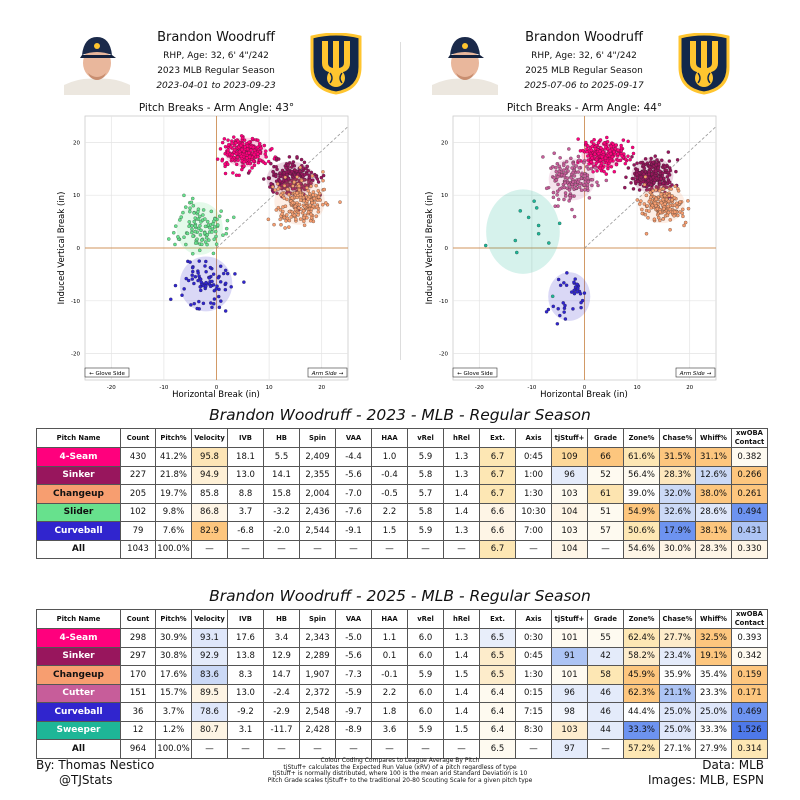 The width and height of the screenshot is (800, 800). What do you see at coordinates (584, 37) in the screenshot?
I see `right-player-name: Brandon Woodruff` at bounding box center [584, 37].